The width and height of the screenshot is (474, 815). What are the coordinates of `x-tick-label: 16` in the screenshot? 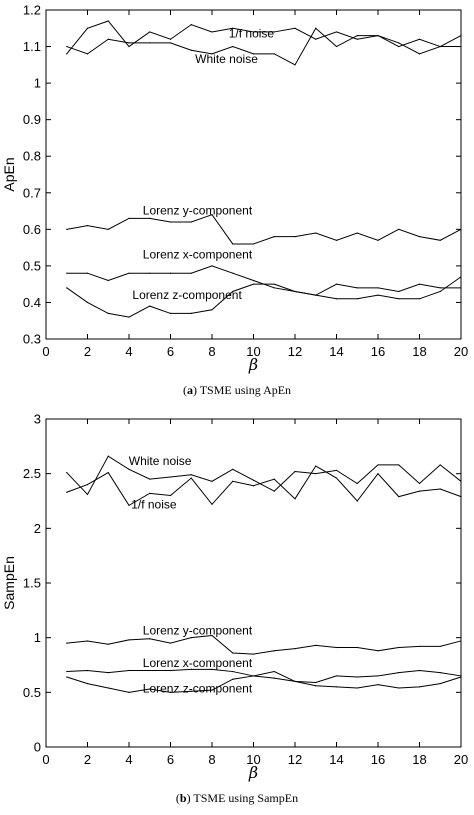 It's located at (378, 759).